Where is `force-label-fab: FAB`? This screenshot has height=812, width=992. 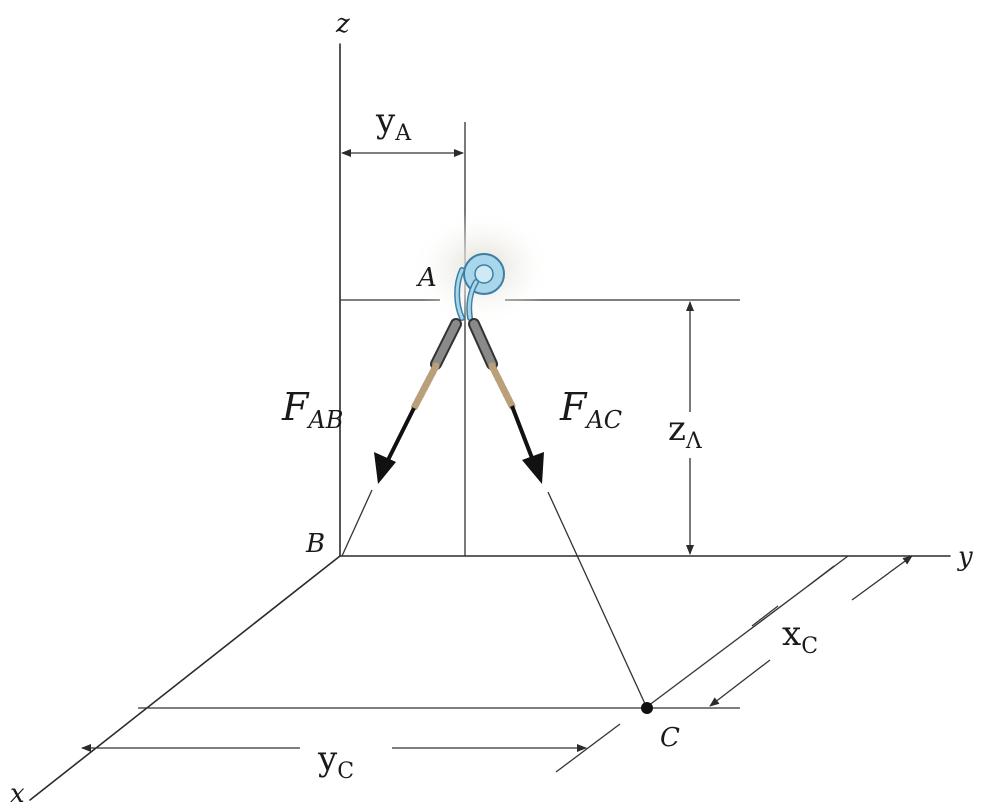
force-label-fab: FAB is located at coordinates (312, 409).